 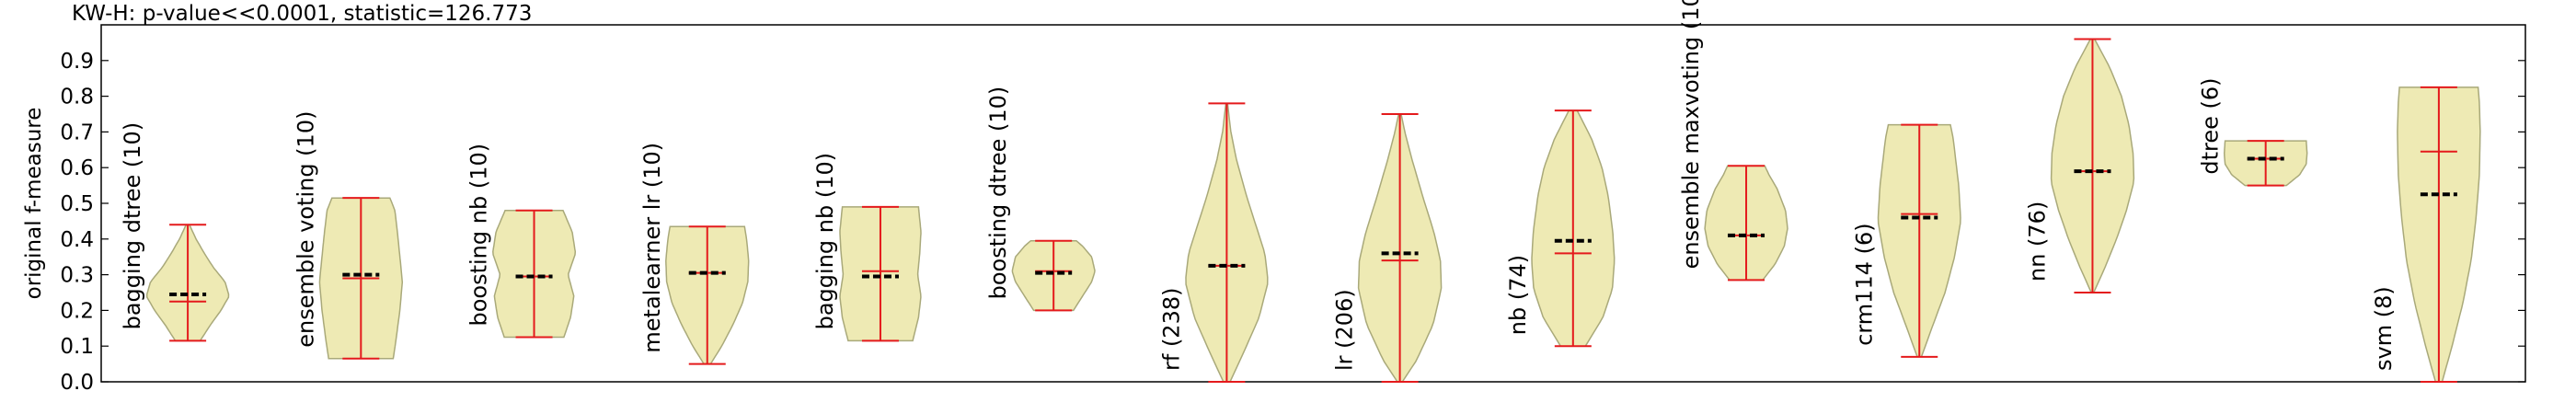 I want to click on category-label: boosting dtree (10), so click(x=998, y=193).